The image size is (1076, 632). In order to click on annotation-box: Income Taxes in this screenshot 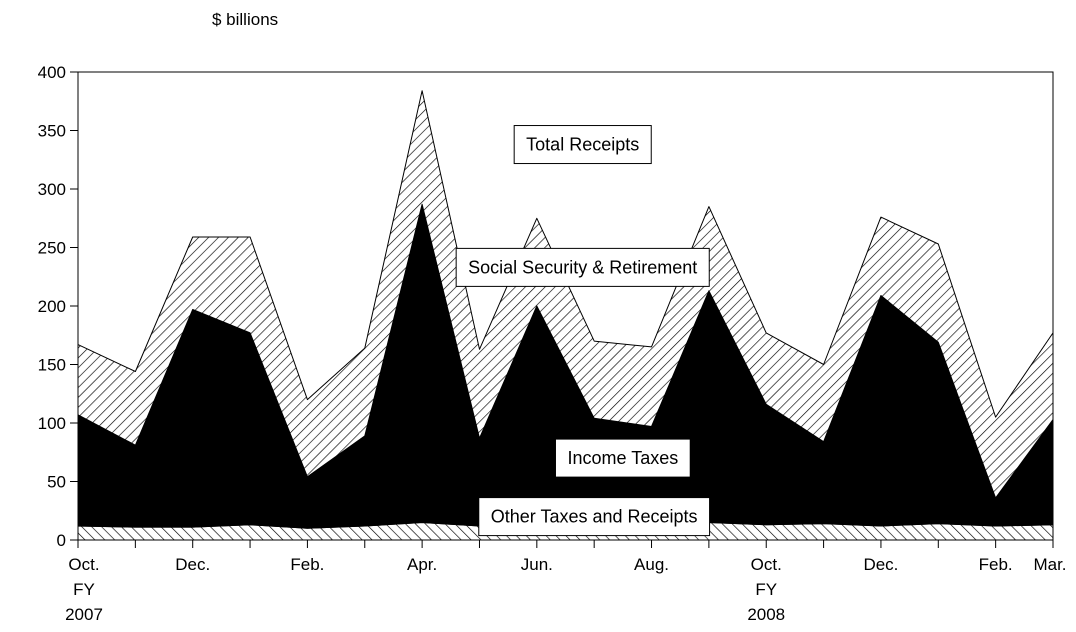, I will do `click(622, 458)`.